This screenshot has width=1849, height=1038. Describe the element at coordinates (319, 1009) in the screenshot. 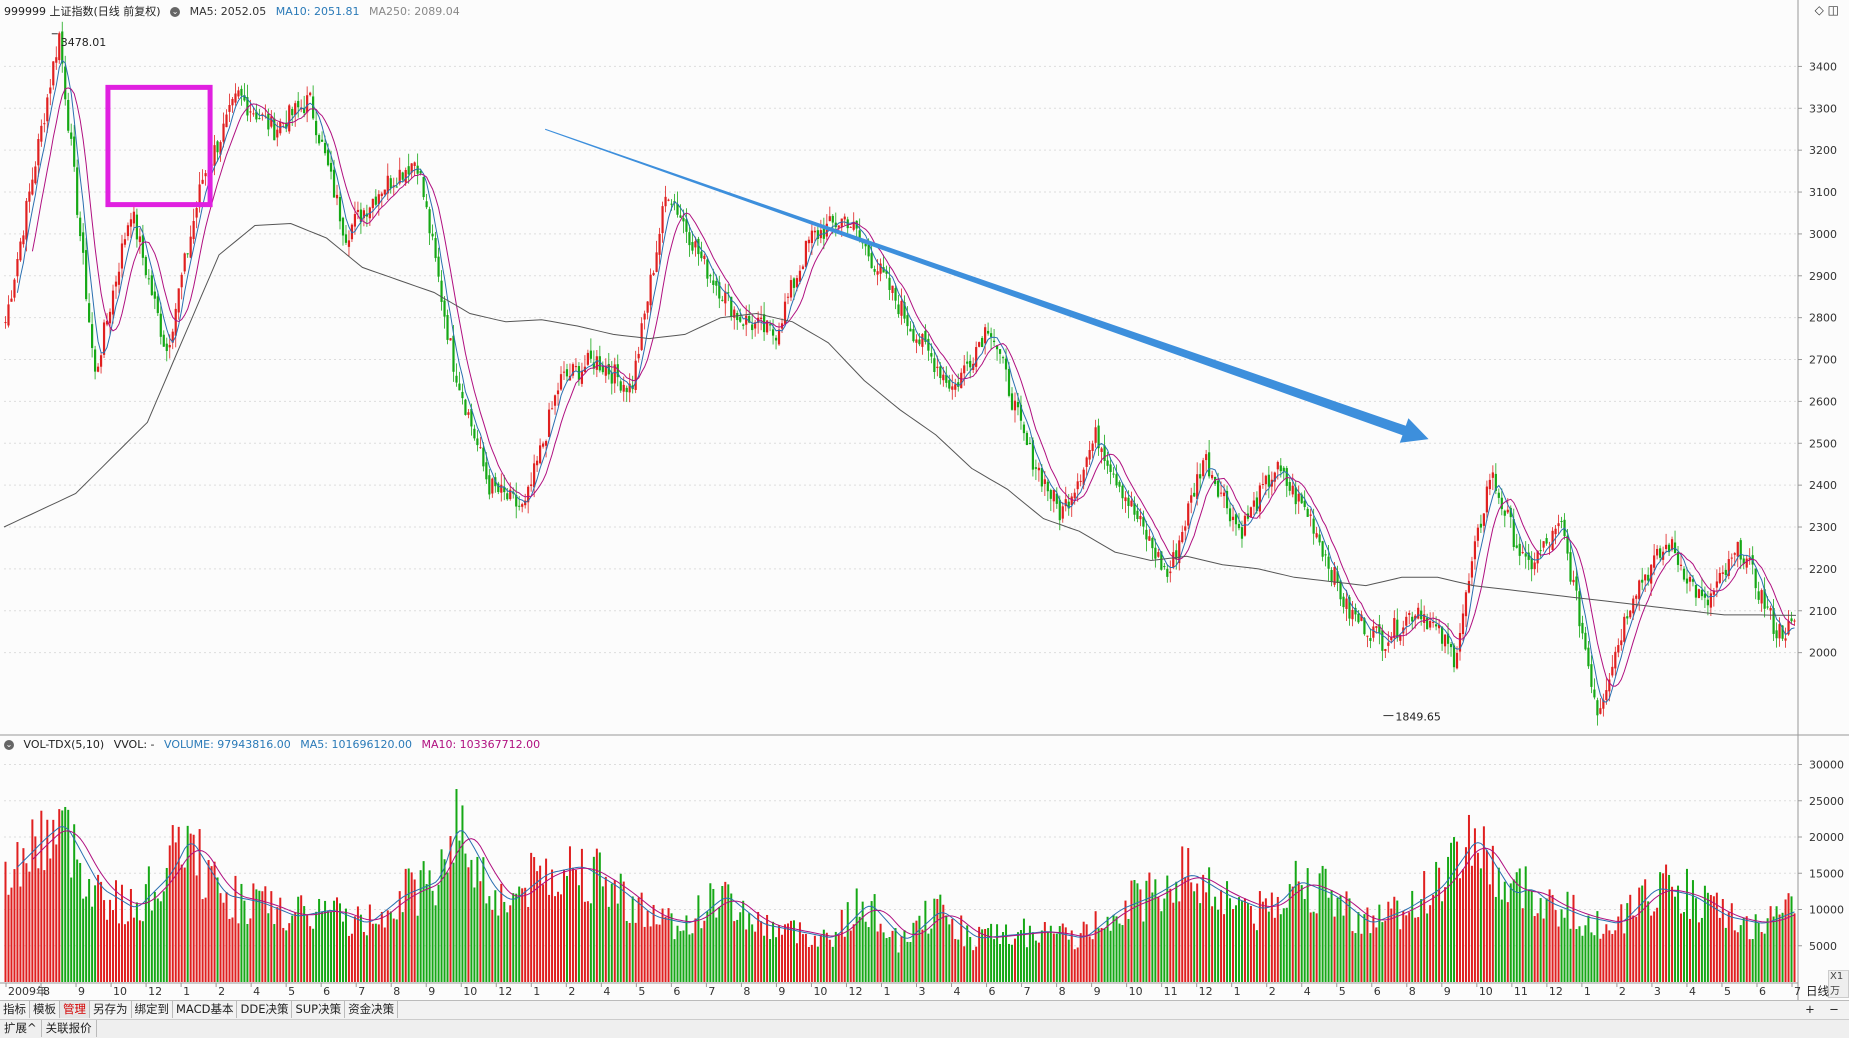

I see `tab-sup: SUP决策` at that location.